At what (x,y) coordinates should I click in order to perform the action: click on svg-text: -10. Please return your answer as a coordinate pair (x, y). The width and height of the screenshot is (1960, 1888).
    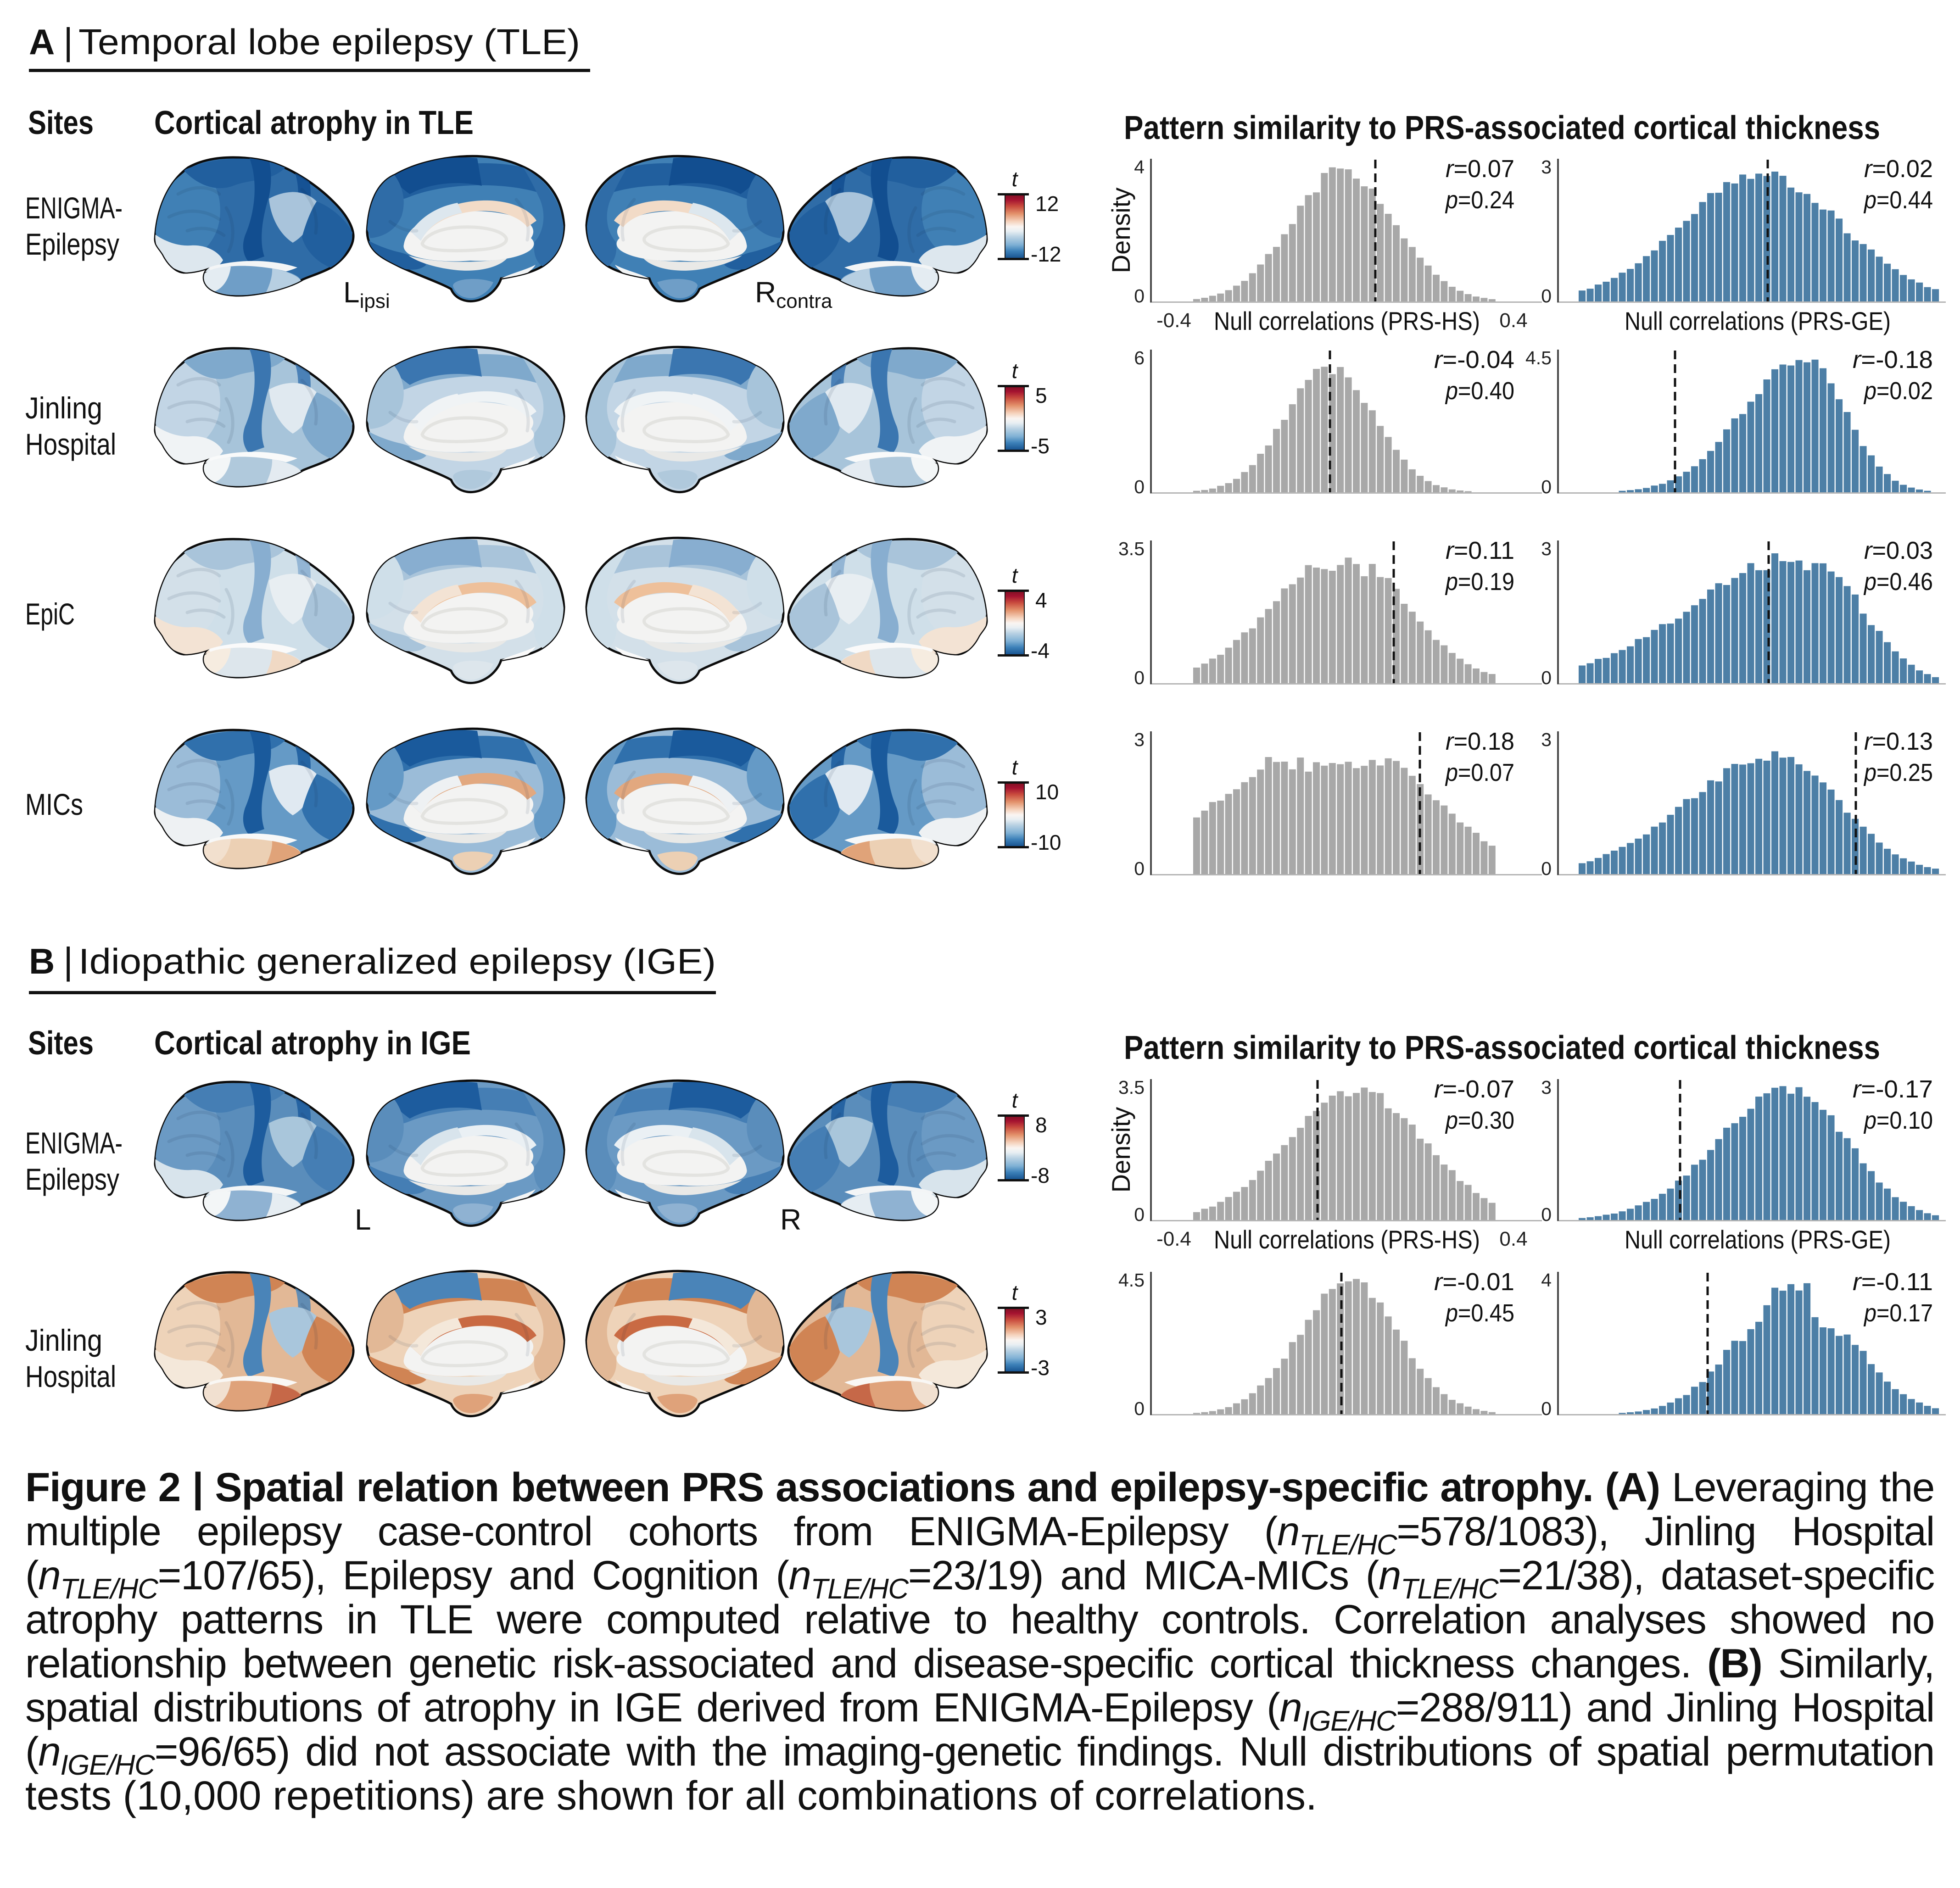
    Looking at the image, I should click on (1046, 842).